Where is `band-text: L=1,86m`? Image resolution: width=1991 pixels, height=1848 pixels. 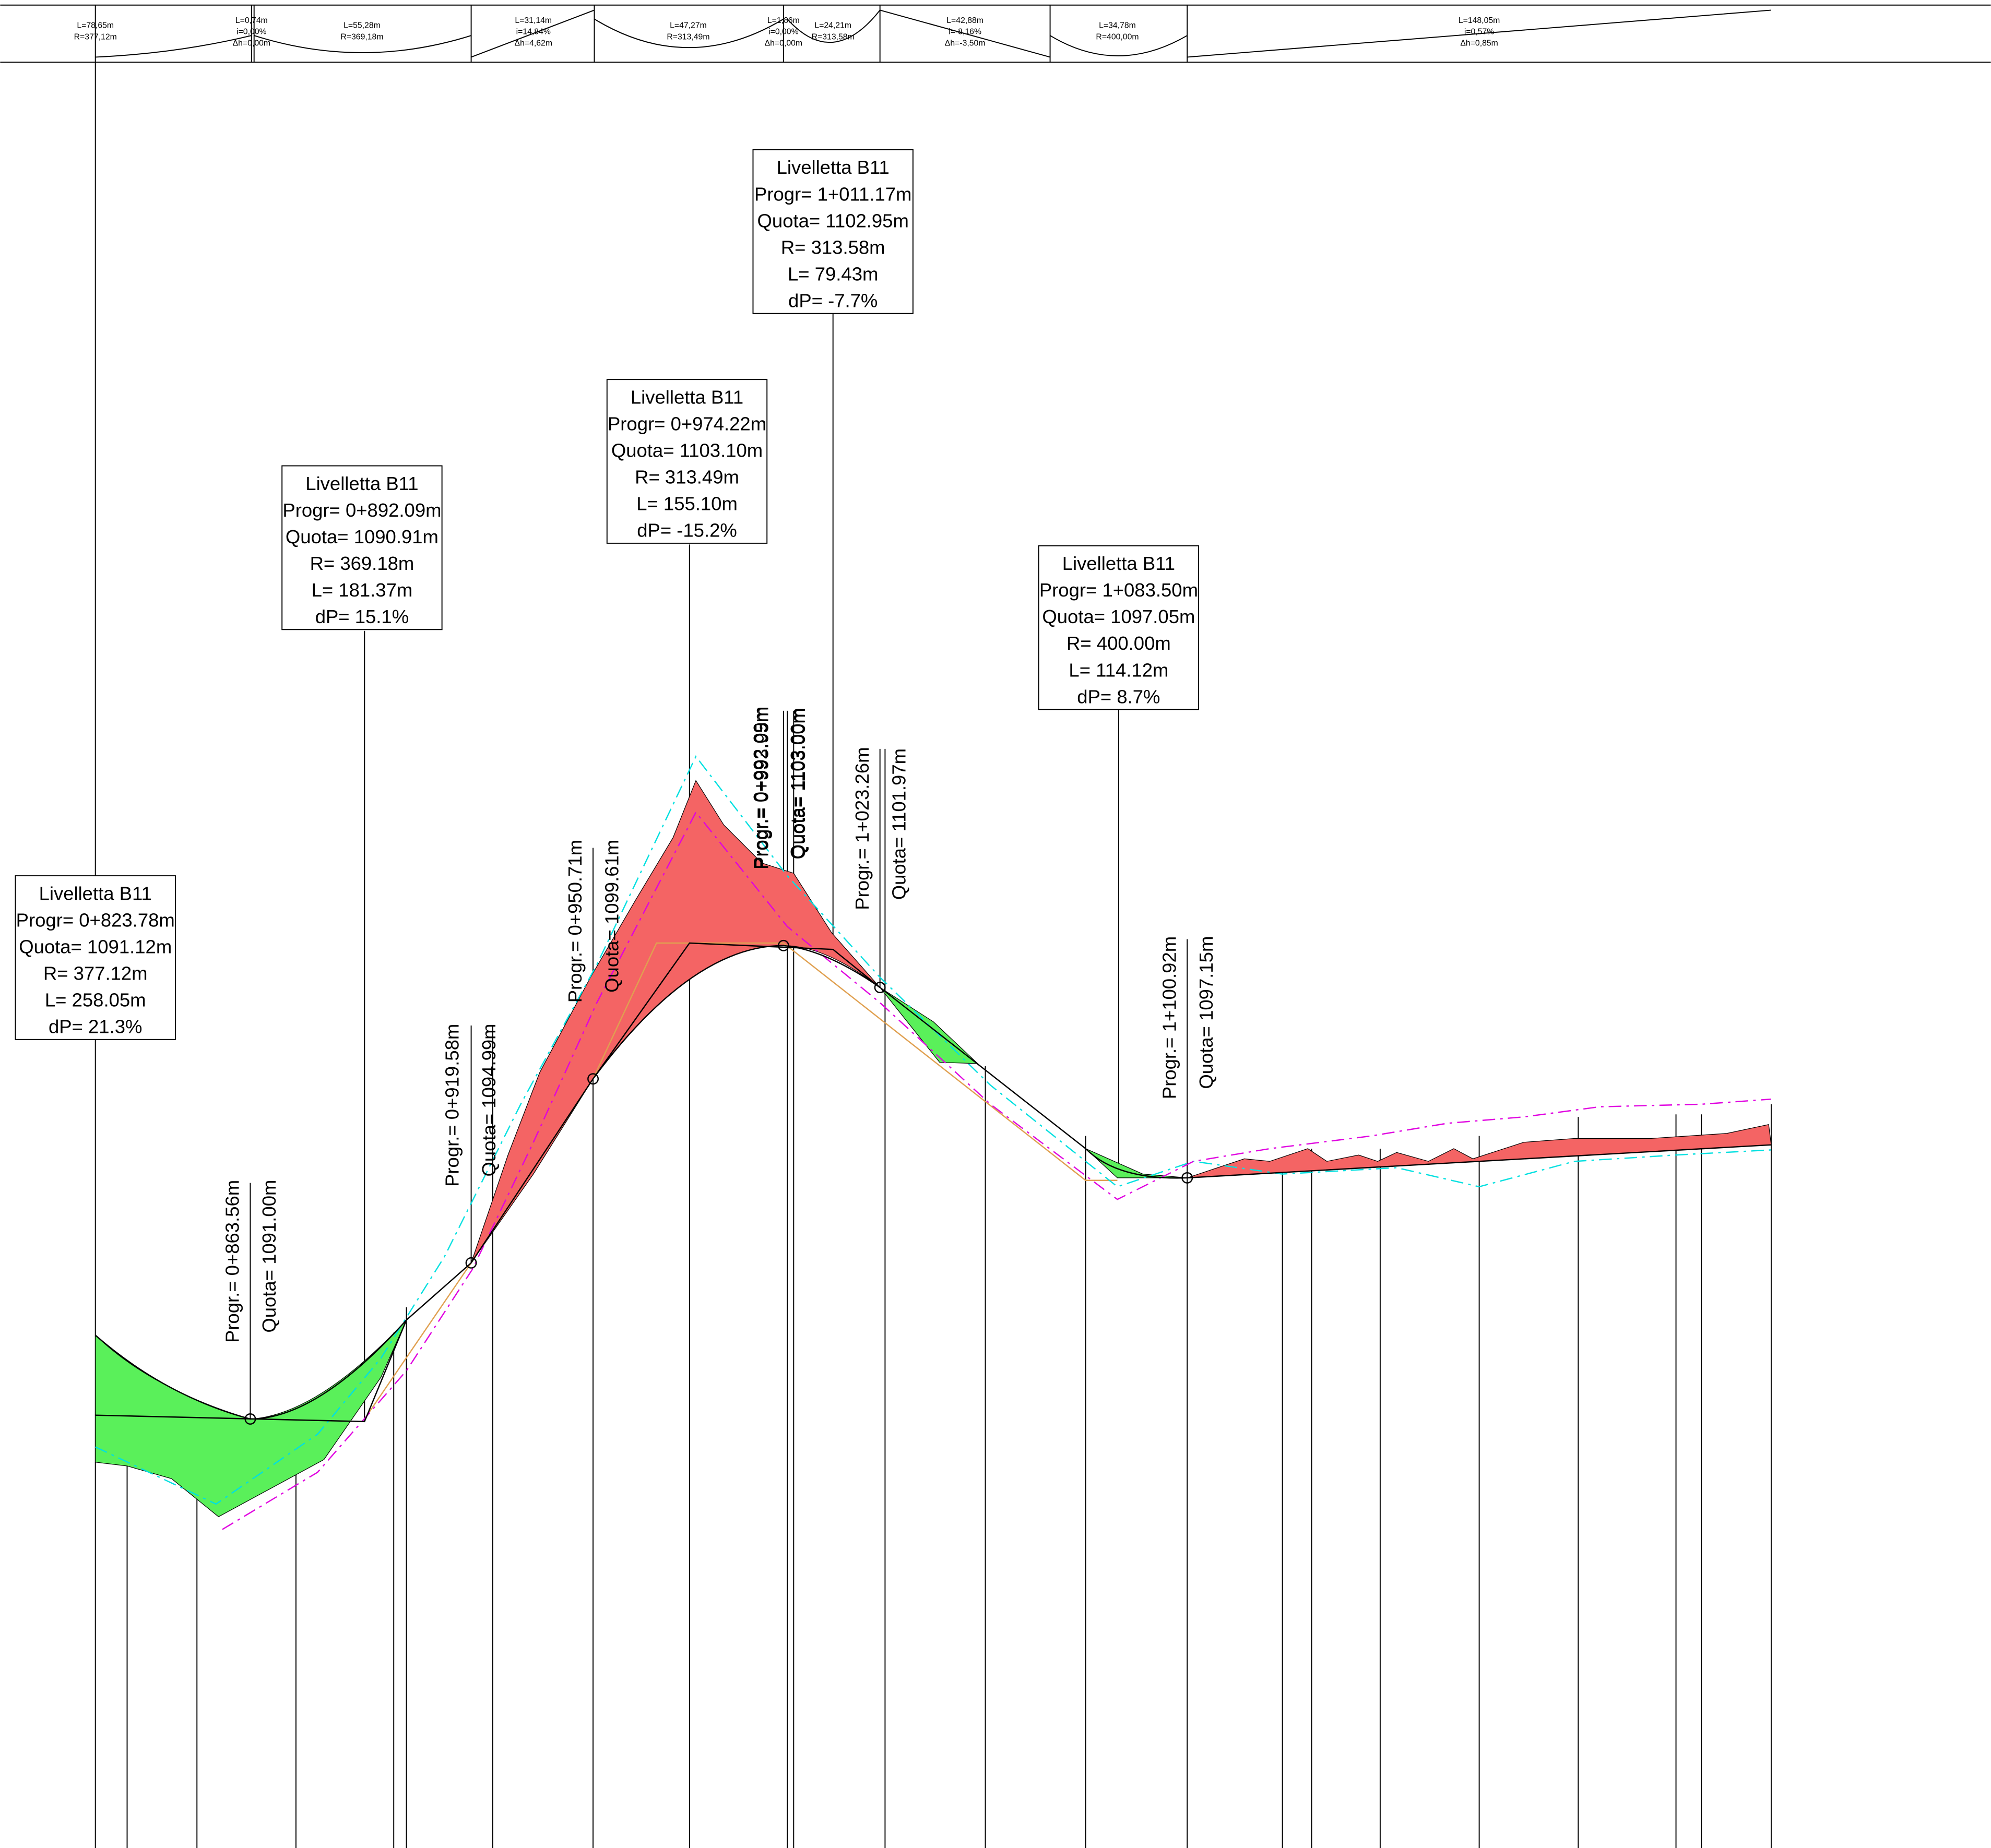 band-text: L=1,86m is located at coordinates (783, 20).